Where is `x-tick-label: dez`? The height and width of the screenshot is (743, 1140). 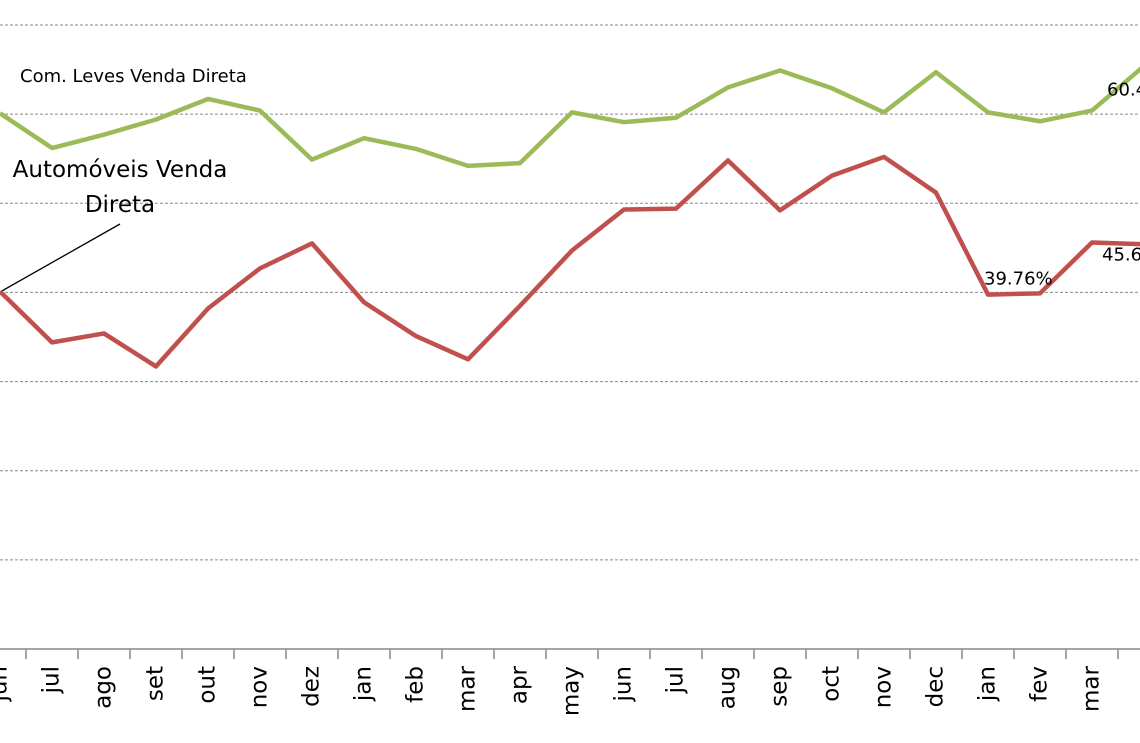
x-tick-label: dez is located at coordinates (312, 686).